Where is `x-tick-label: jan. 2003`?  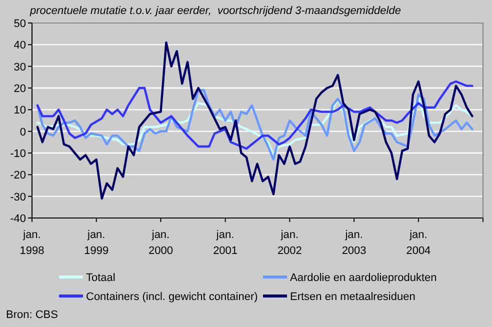 x-tick-label: jan. 2003 is located at coordinates (354, 243).